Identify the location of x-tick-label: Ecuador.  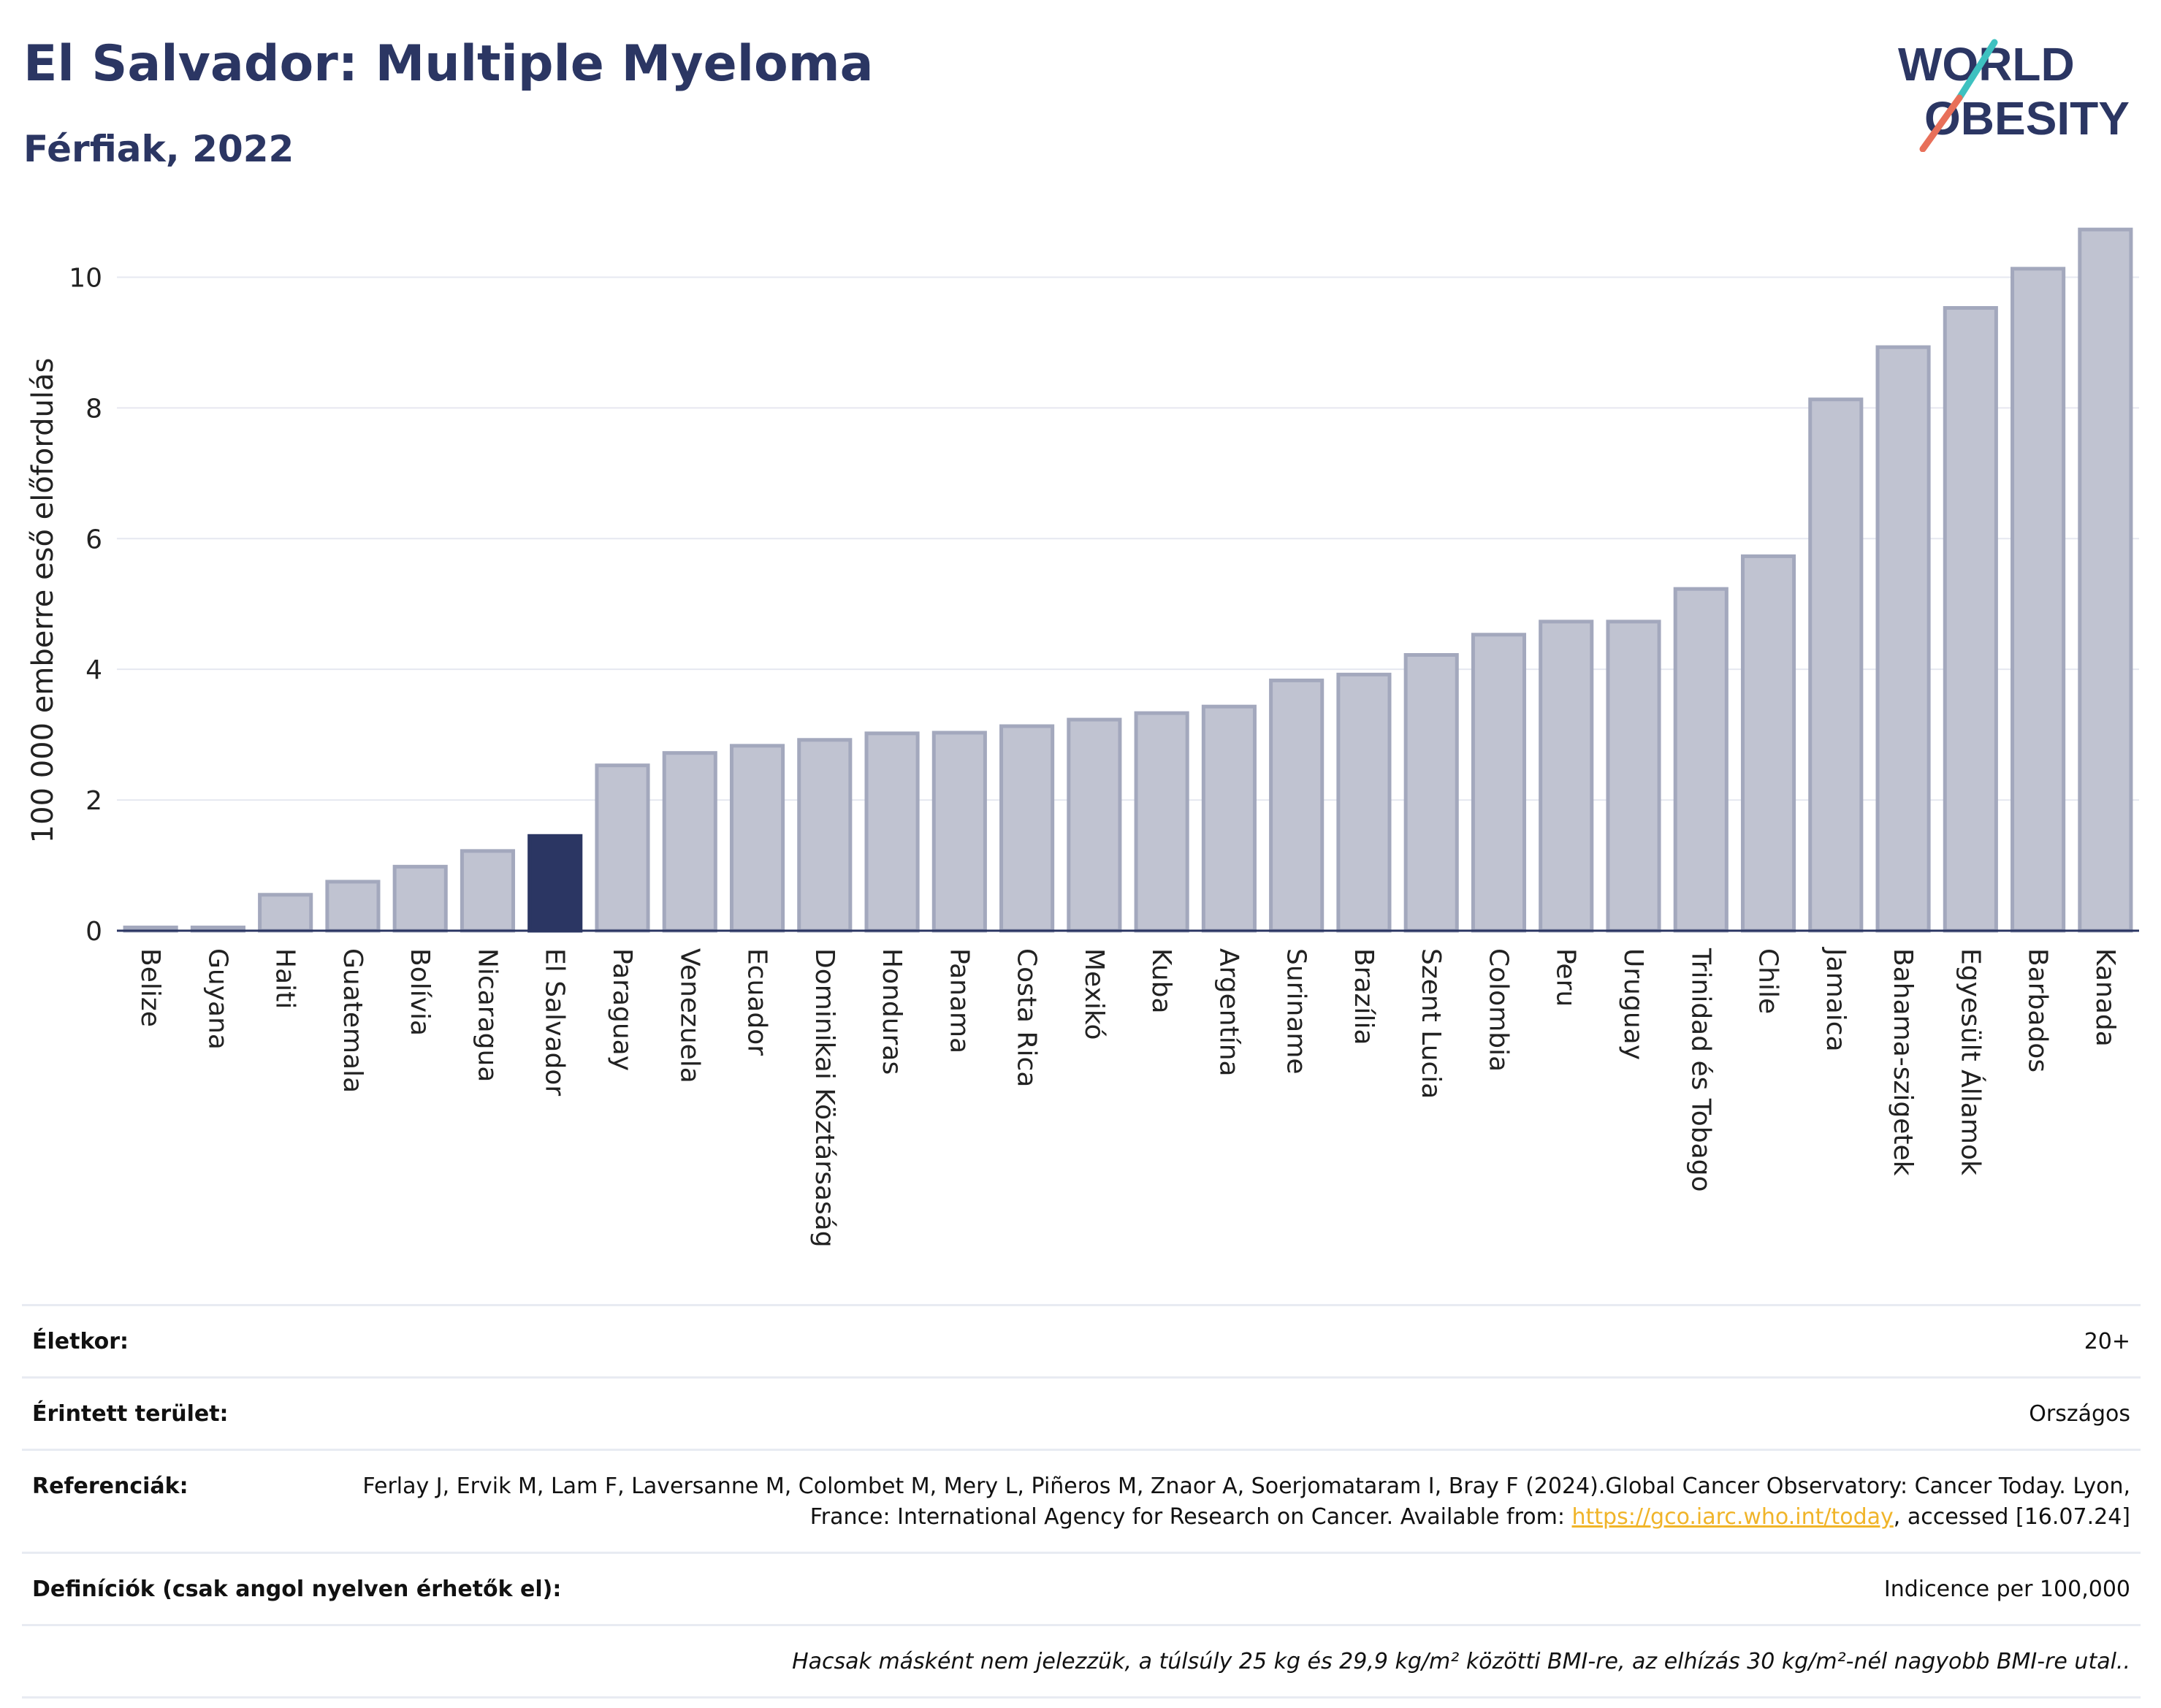
(757, 1002).